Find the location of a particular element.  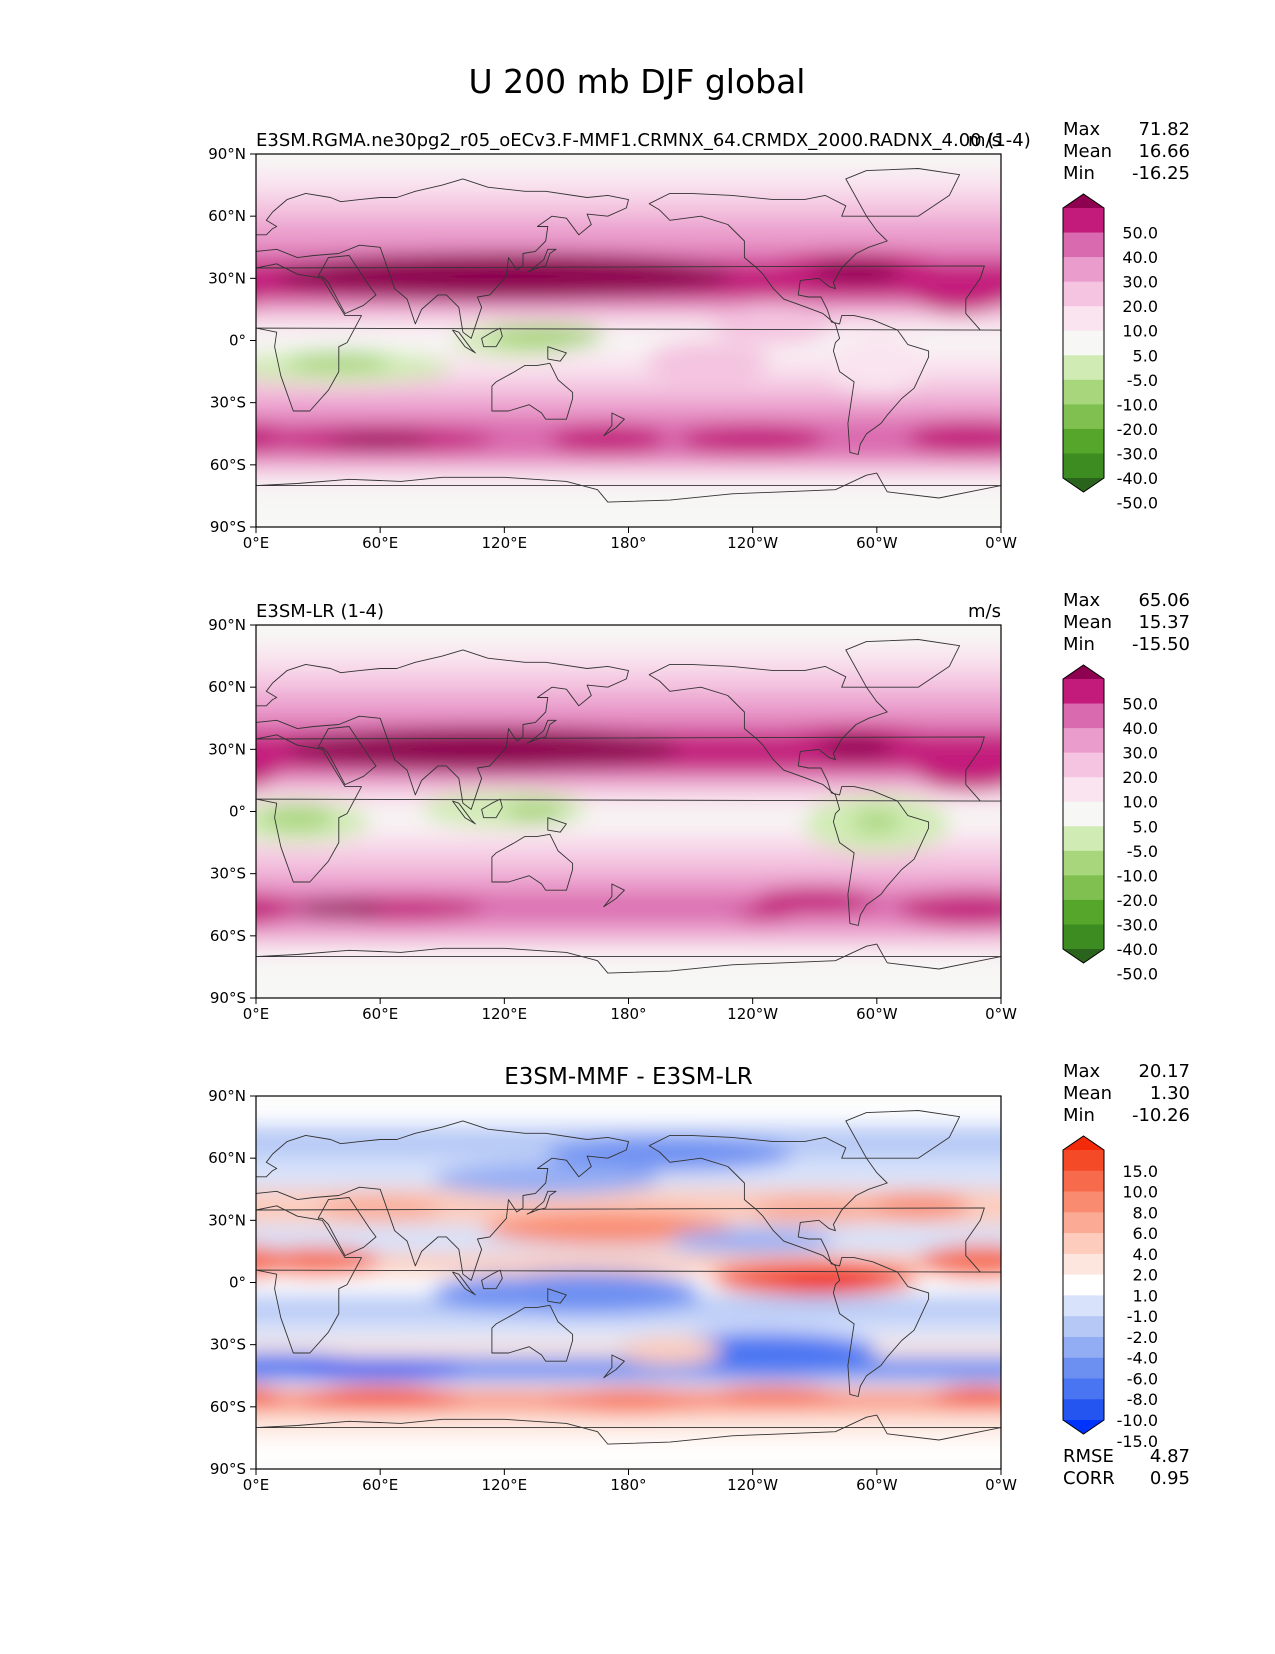

stat-min-value: -16.25 is located at coordinates (1161, 173).